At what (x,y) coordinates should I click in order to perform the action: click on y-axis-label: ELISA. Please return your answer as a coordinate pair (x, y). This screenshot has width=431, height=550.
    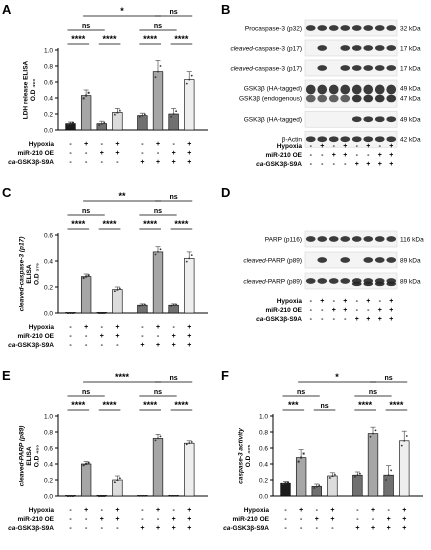
    Looking at the image, I should click on (29, 455).